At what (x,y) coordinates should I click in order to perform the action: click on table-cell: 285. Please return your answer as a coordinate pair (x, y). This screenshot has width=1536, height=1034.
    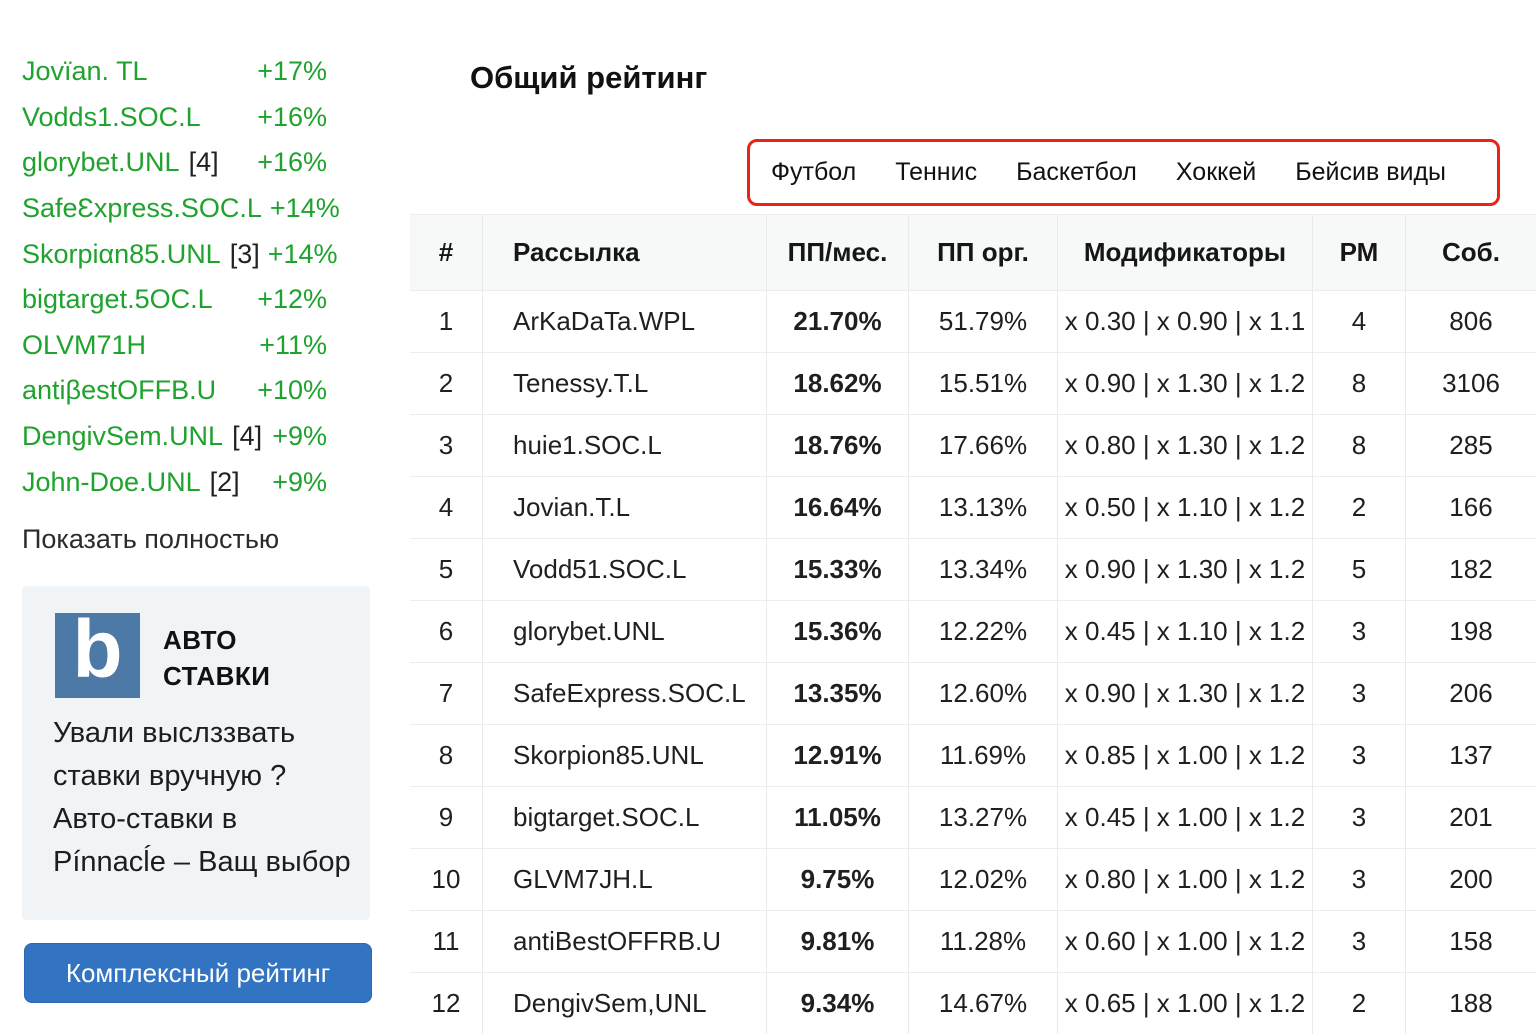
    Looking at the image, I should click on (1471, 445).